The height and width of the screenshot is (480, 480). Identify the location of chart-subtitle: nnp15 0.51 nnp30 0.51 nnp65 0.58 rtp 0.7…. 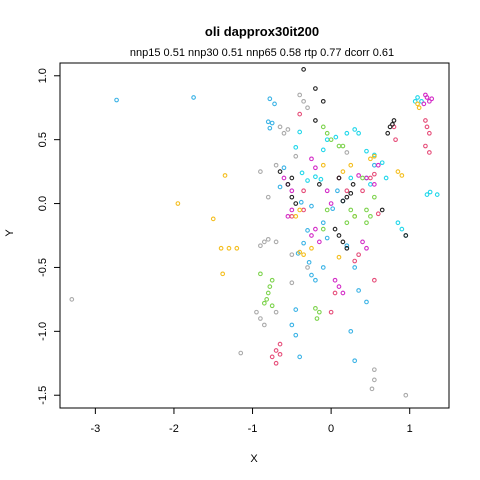
(262, 53).